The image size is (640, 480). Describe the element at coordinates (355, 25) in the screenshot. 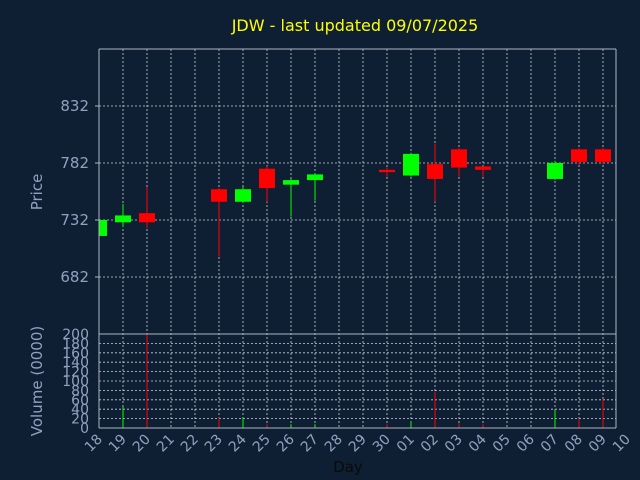

I see `chart-title: JDW - last updated 09/07/2025` at that location.